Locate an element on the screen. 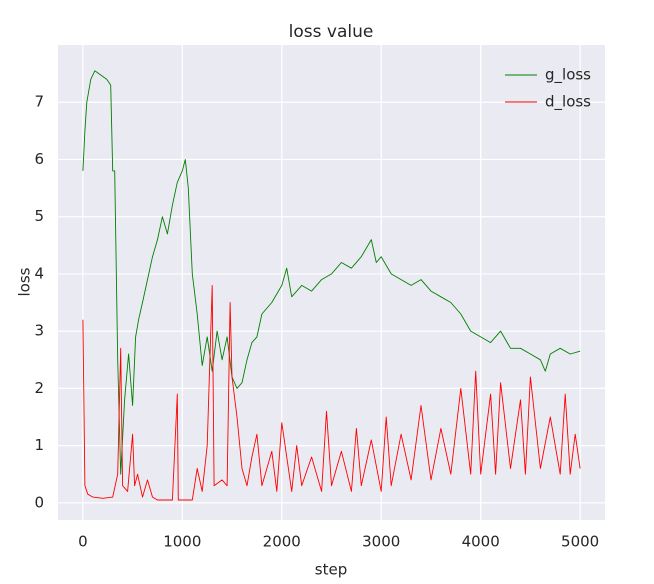  legend: g_loss d_loss is located at coordinates (548, 89).